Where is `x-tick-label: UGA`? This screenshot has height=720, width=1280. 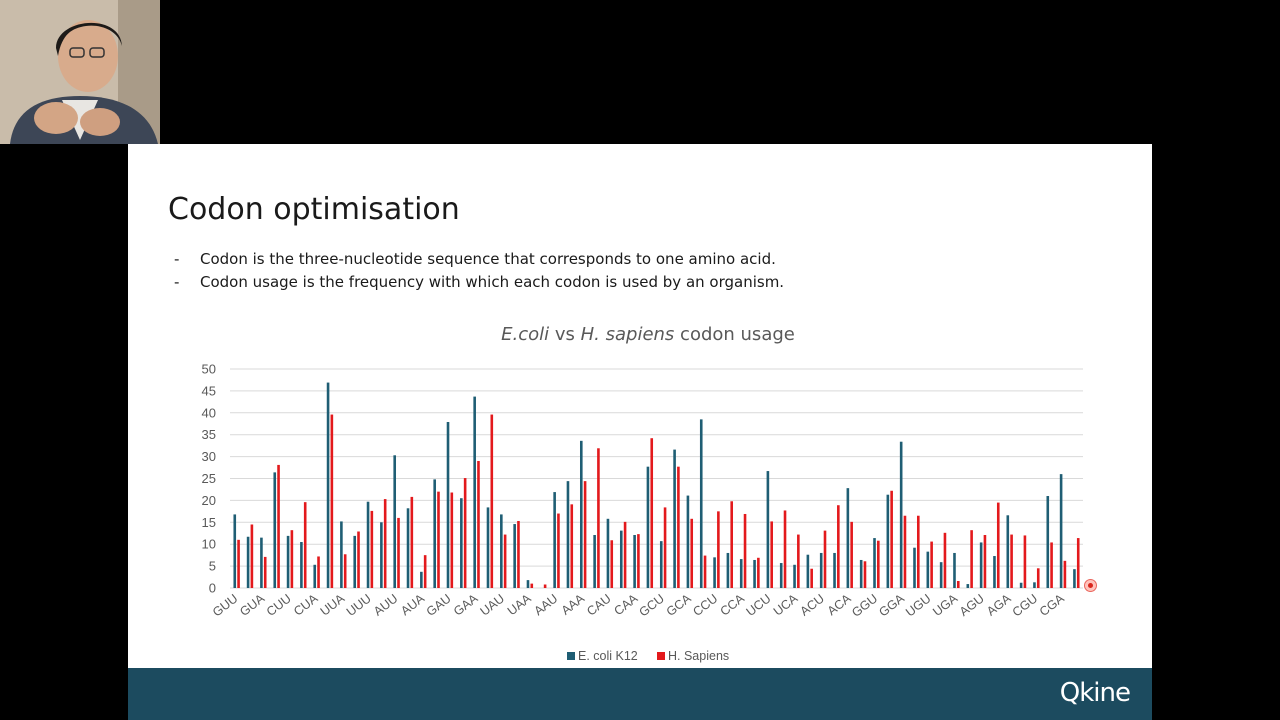 x-tick-label: UGA is located at coordinates (945, 605).